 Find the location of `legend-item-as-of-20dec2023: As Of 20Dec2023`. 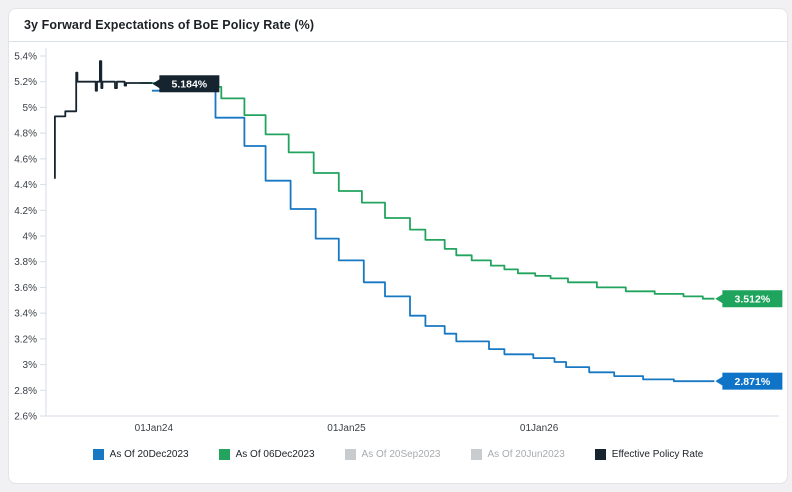

legend-item-as-of-20dec2023: As Of 20Dec2023 is located at coordinates (140, 454).